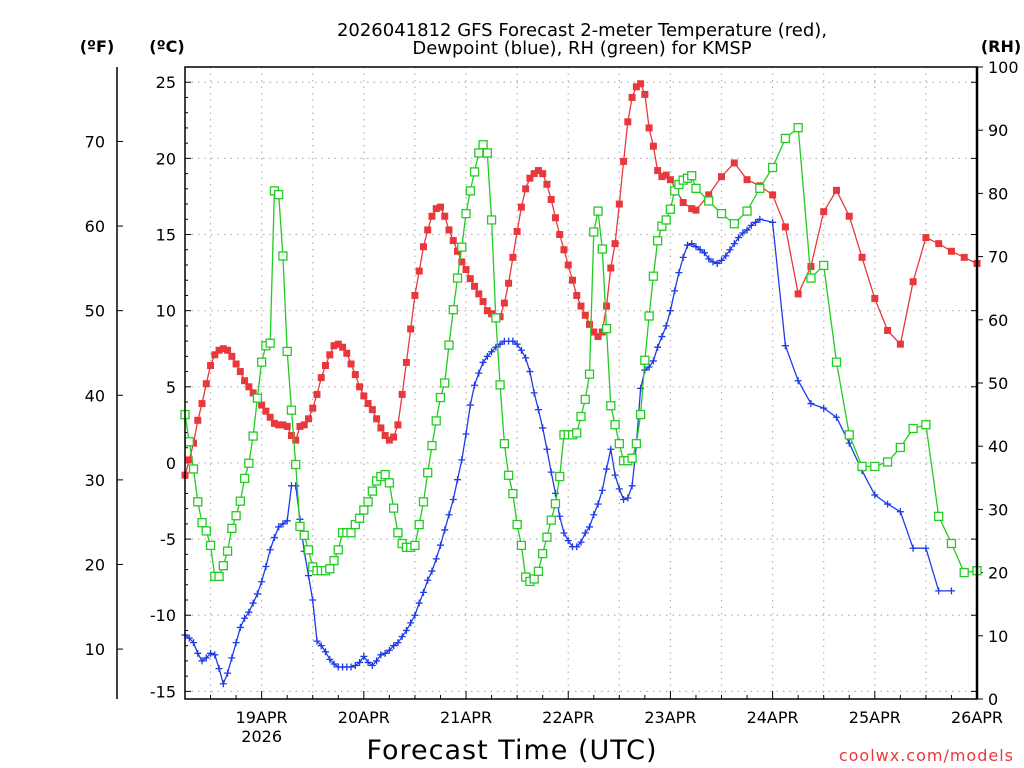 This screenshot has width=1024, height=768. I want to click on time-tick-label: 25APR, so click(875, 717).